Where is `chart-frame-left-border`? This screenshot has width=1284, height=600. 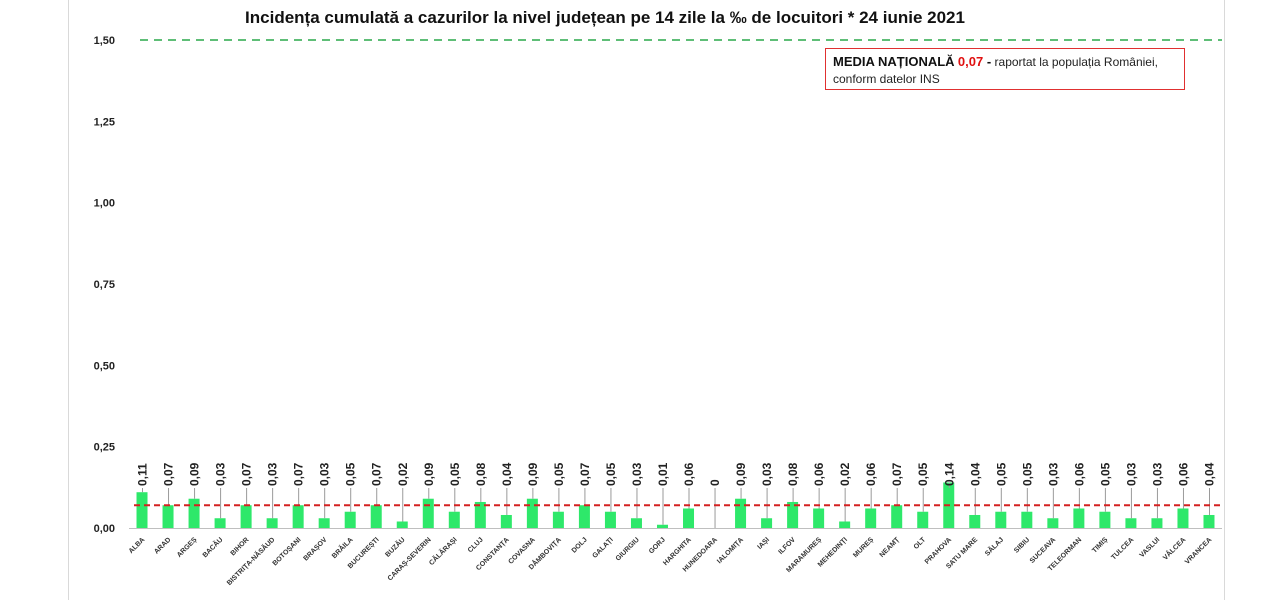
chart-frame-left-border is located at coordinates (68, 300).